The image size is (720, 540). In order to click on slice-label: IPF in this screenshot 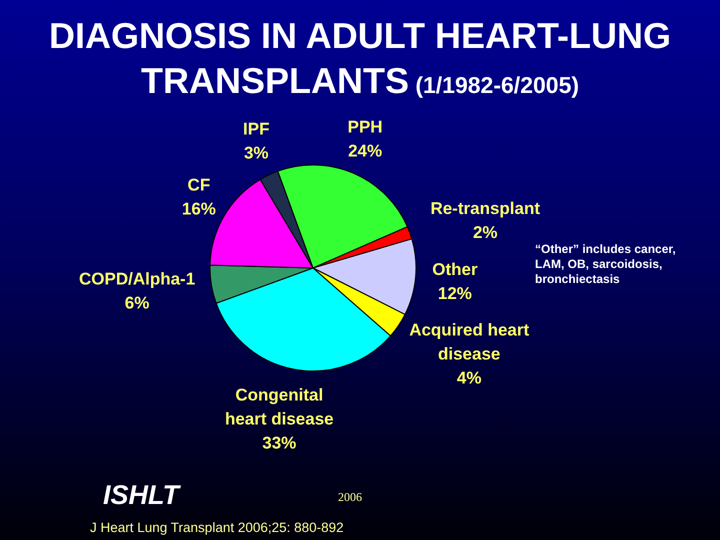, I will do `click(256, 129)`.